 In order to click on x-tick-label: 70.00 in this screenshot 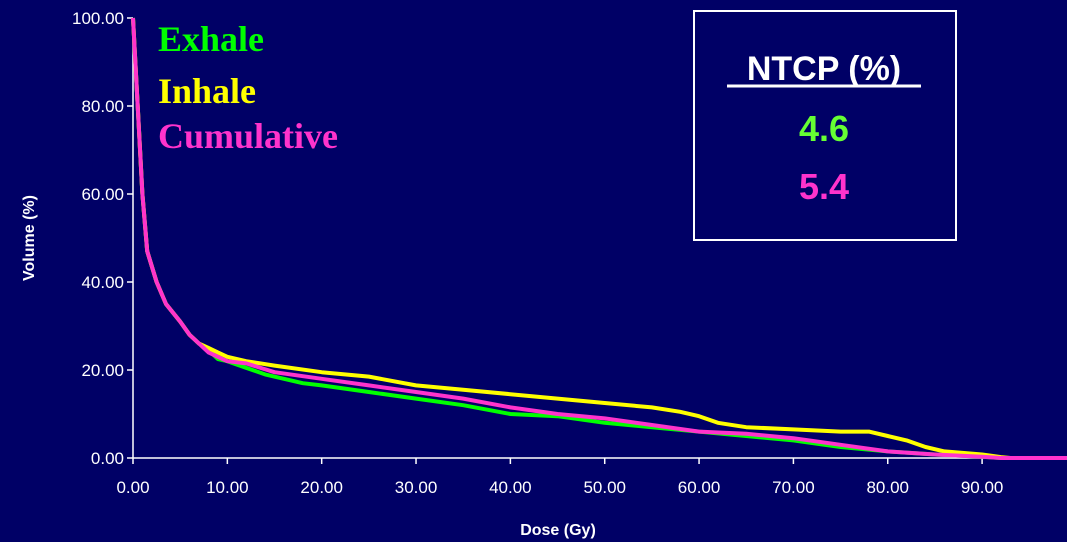, I will do `click(793, 487)`.